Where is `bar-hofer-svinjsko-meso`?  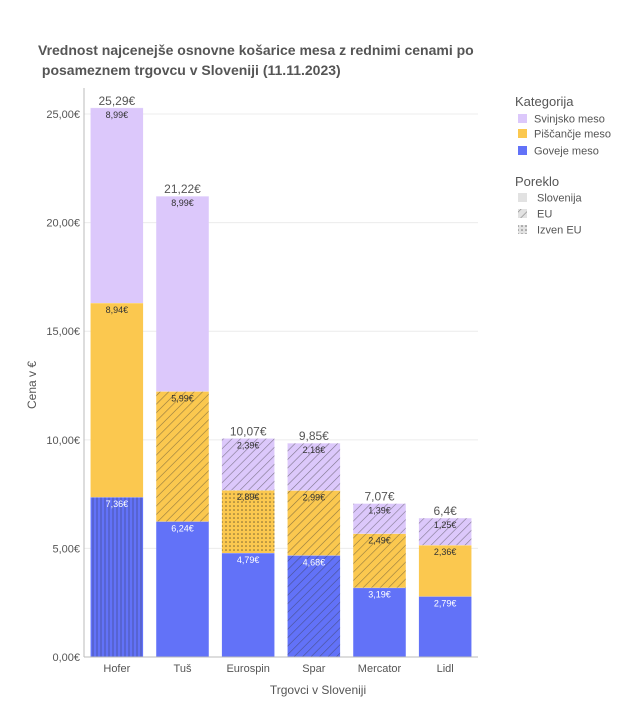 bar-hofer-svinjsko-meso is located at coordinates (117, 205).